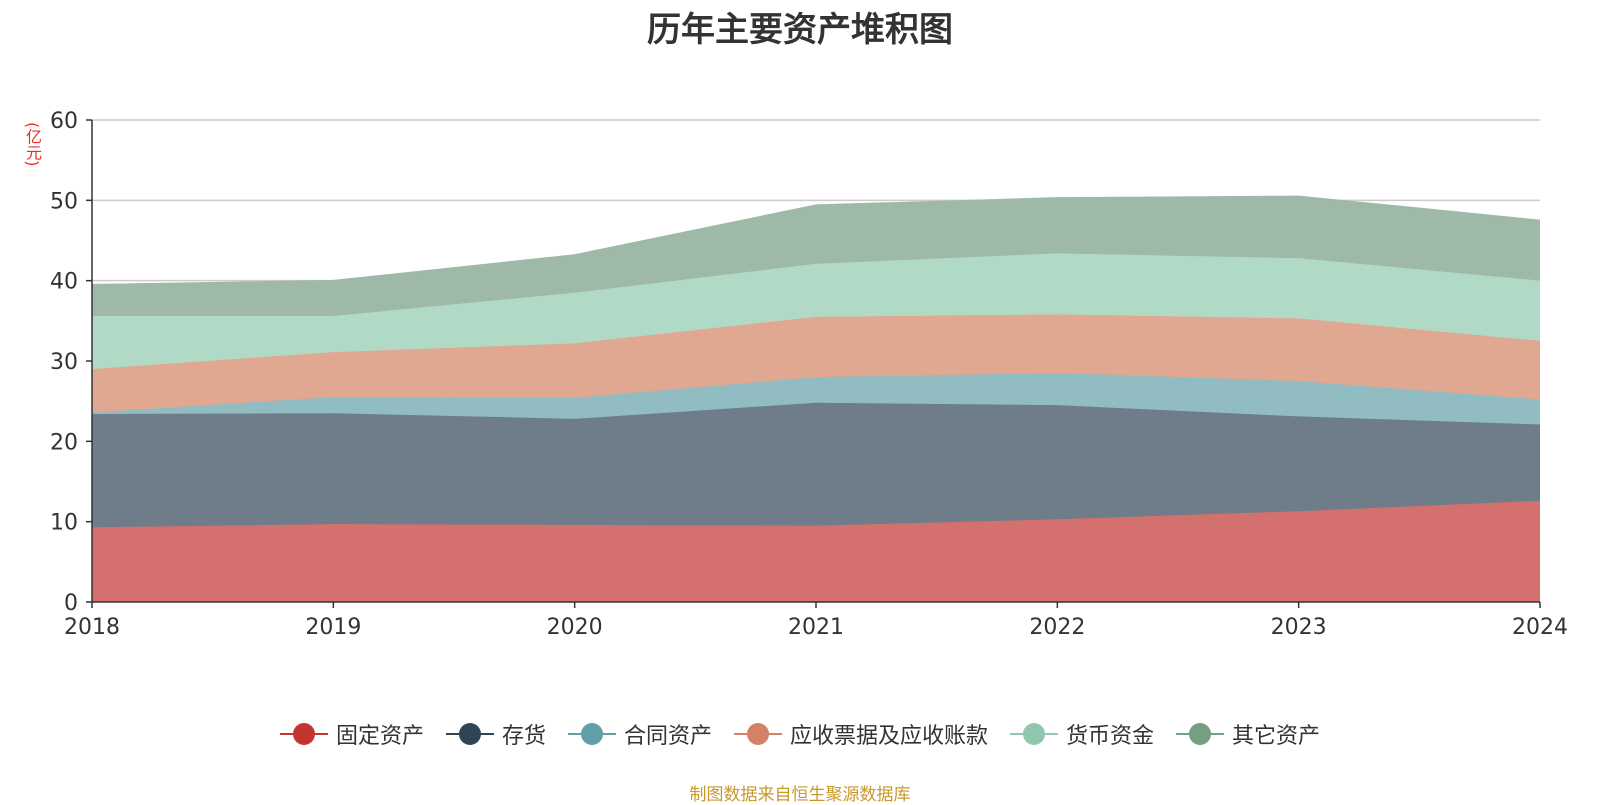 The width and height of the screenshot is (1600, 805). I want to click on x-tick-label: 2021, so click(816, 627).